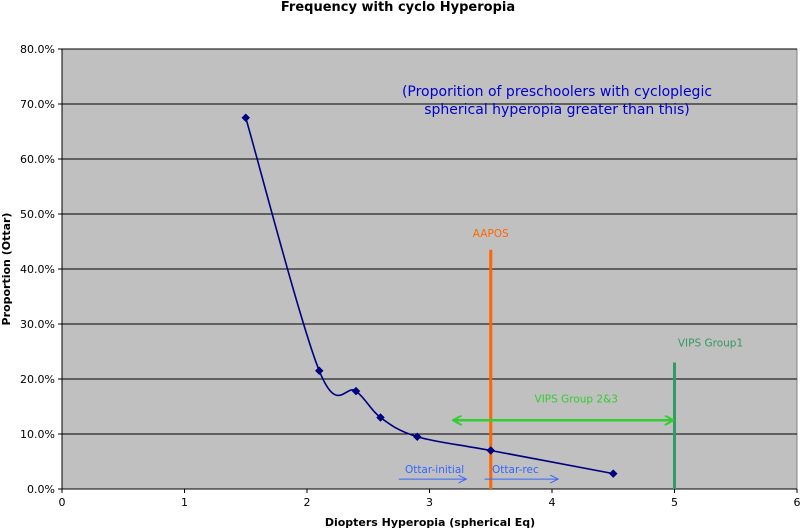 This screenshot has width=800, height=531. Describe the element at coordinates (515, 470) in the screenshot. I see `ottar-rec-label: Ottar-rec` at that location.